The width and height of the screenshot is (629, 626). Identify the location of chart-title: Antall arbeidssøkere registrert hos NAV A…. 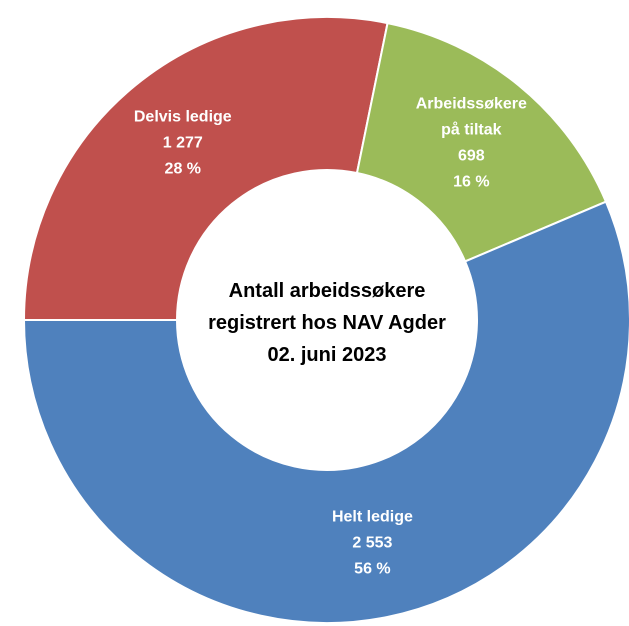
(327, 323).